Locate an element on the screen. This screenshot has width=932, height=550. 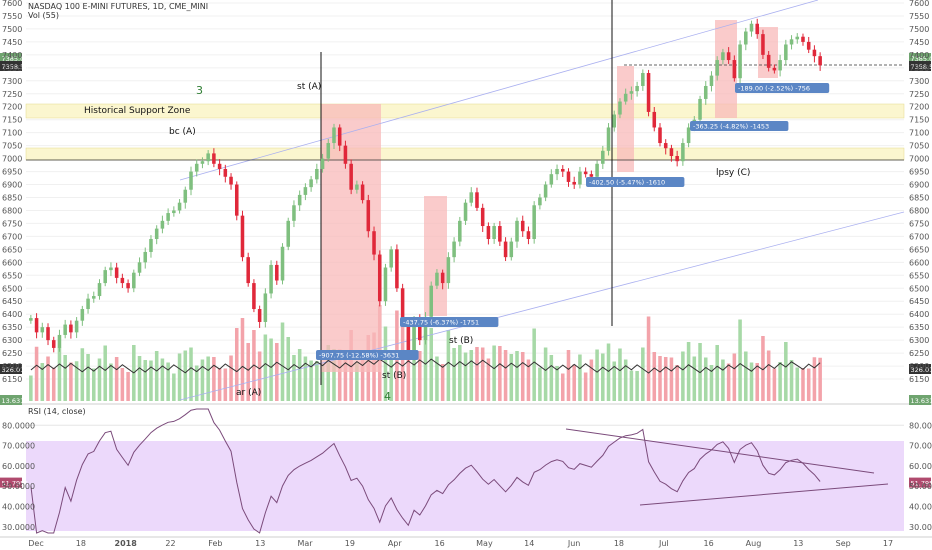
price-axis-label: 7200 is located at coordinates (919, 107).